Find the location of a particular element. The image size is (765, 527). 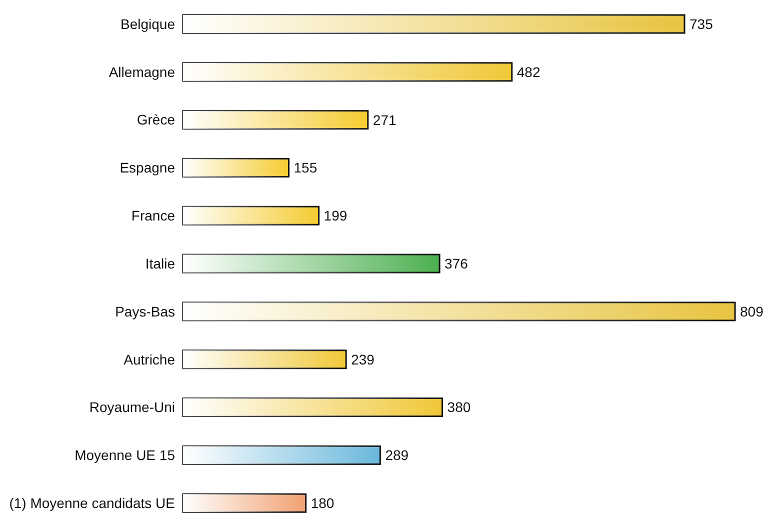

y-tick-label: Belgique is located at coordinates (148, 24).